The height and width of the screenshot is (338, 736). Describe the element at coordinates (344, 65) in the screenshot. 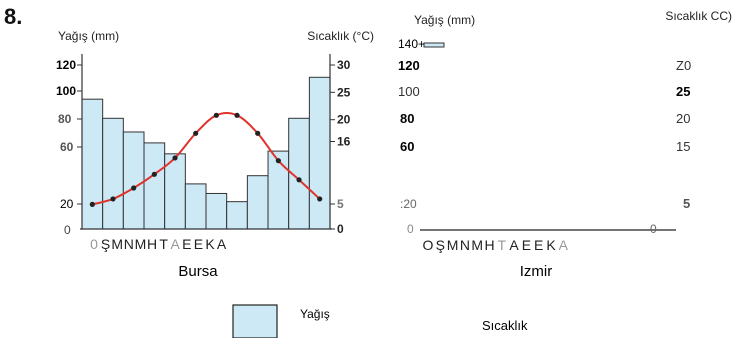

I see `bursa-right-tick: 30` at that location.